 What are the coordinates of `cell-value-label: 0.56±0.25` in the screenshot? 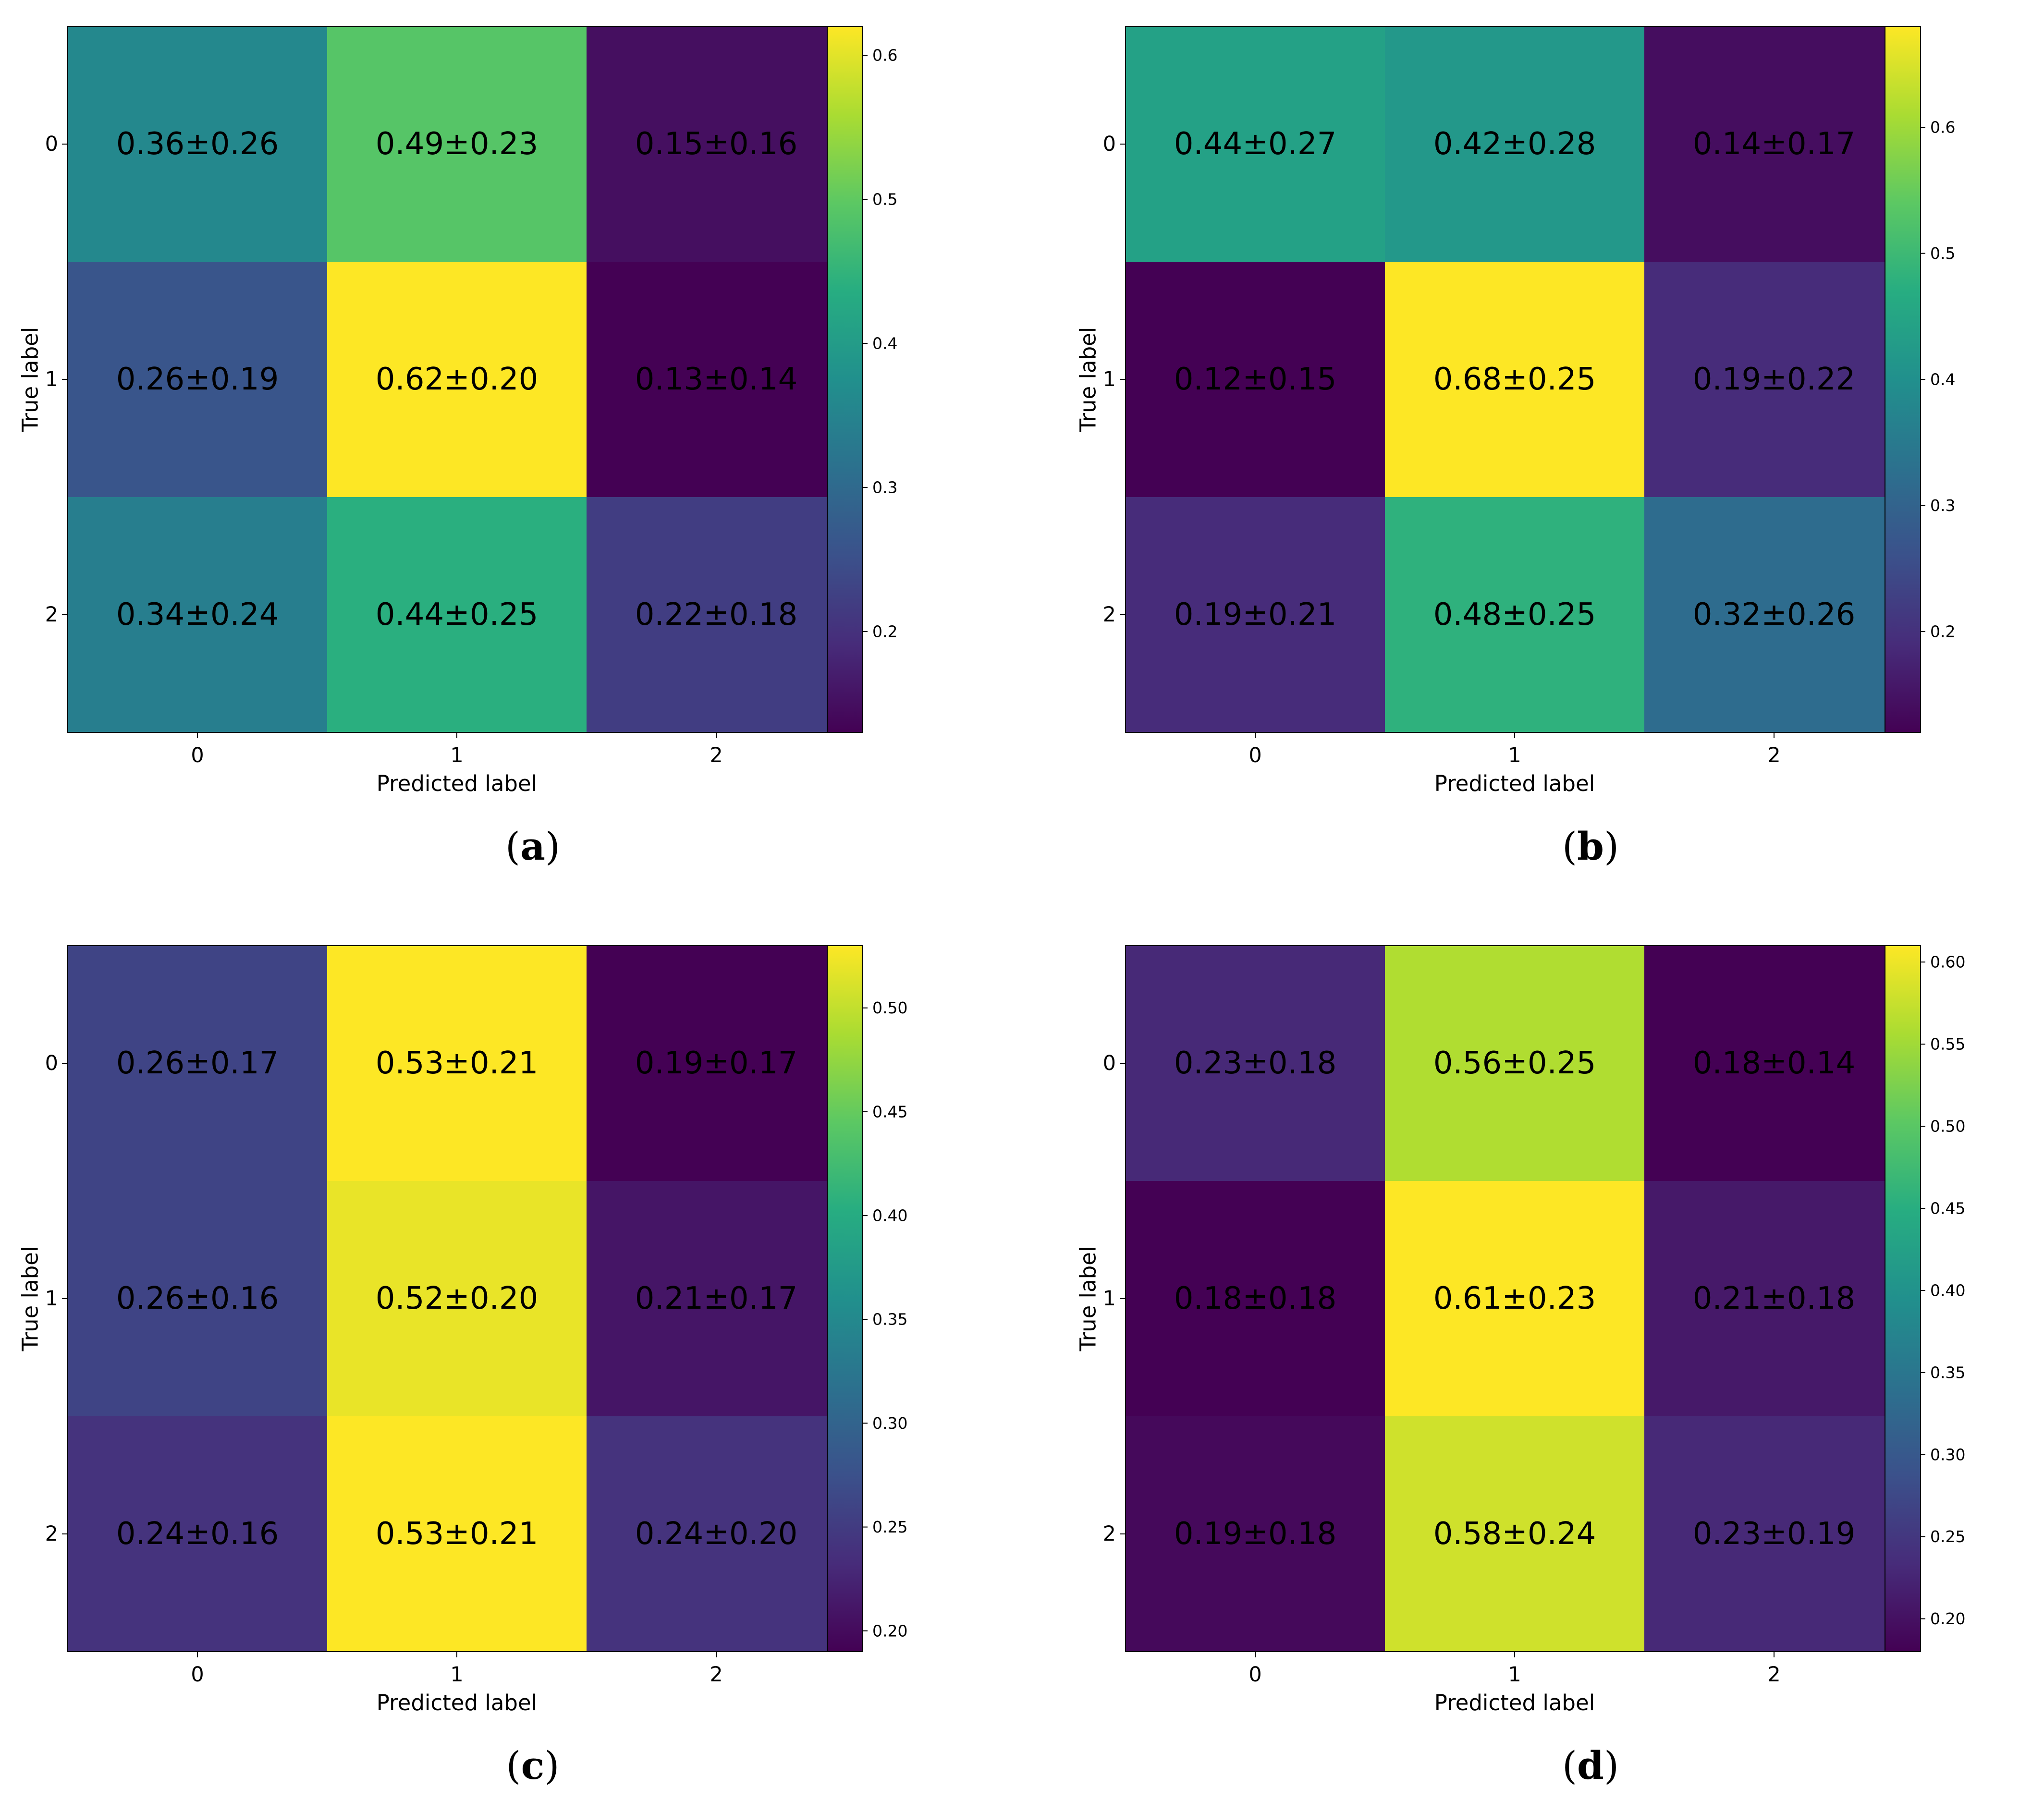 It's located at (1514, 1063).